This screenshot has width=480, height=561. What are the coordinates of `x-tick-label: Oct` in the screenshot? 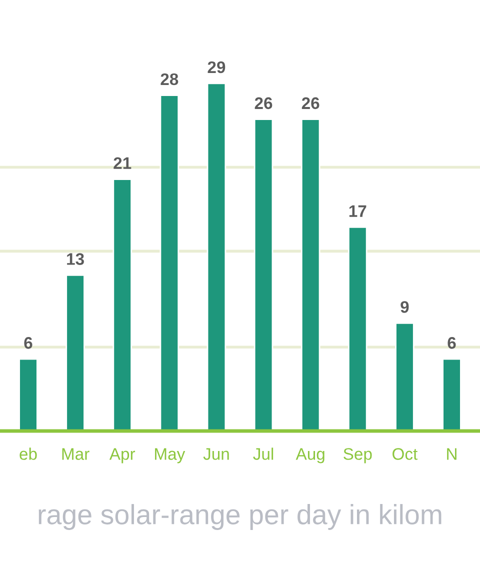 It's located at (405, 454).